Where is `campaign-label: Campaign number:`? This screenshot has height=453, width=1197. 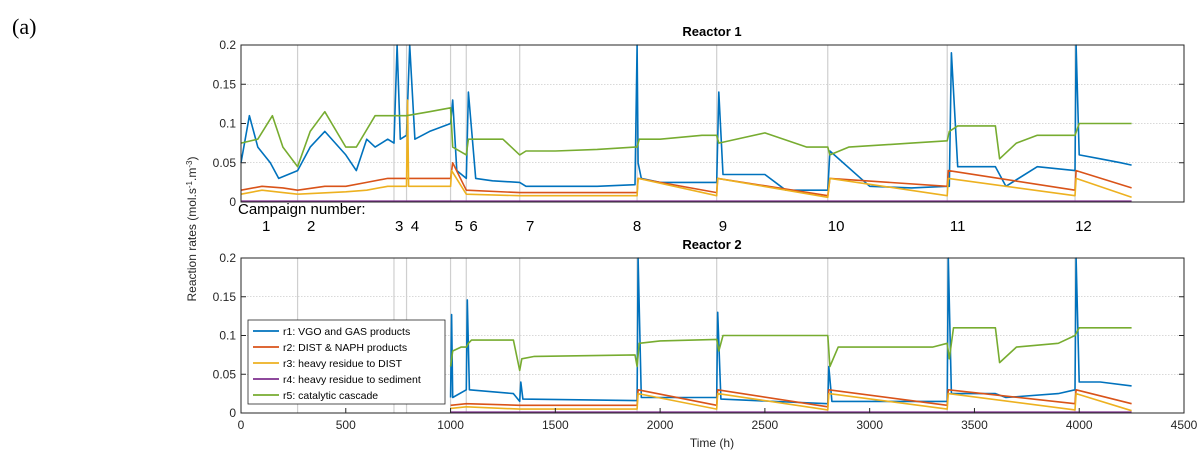 campaign-label: Campaign number: is located at coordinates (302, 209).